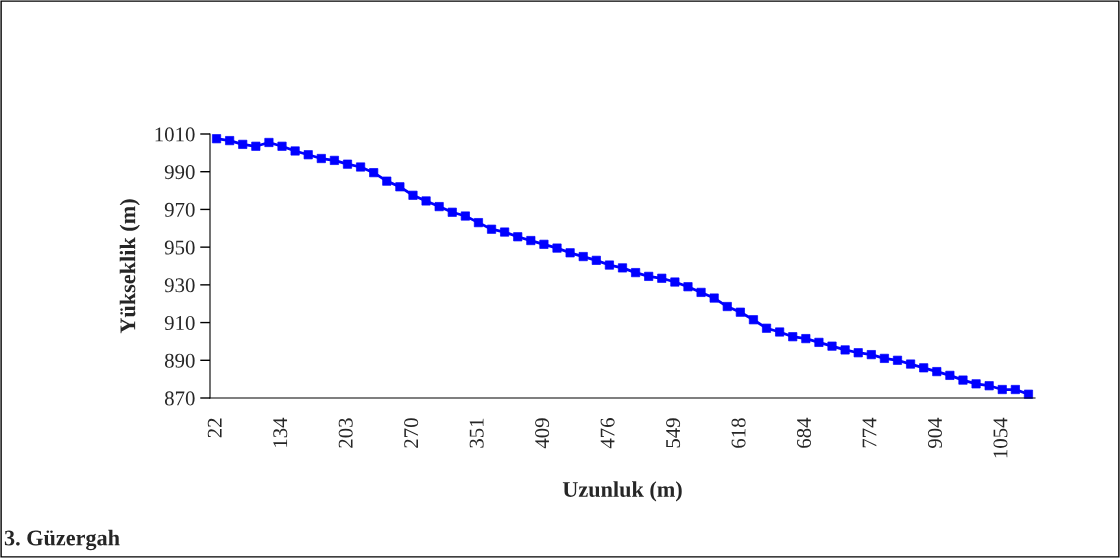 Image resolution: width=1120 pixels, height=558 pixels. What do you see at coordinates (869, 432) in the screenshot?
I see `x-tick-label: 774` at bounding box center [869, 432].